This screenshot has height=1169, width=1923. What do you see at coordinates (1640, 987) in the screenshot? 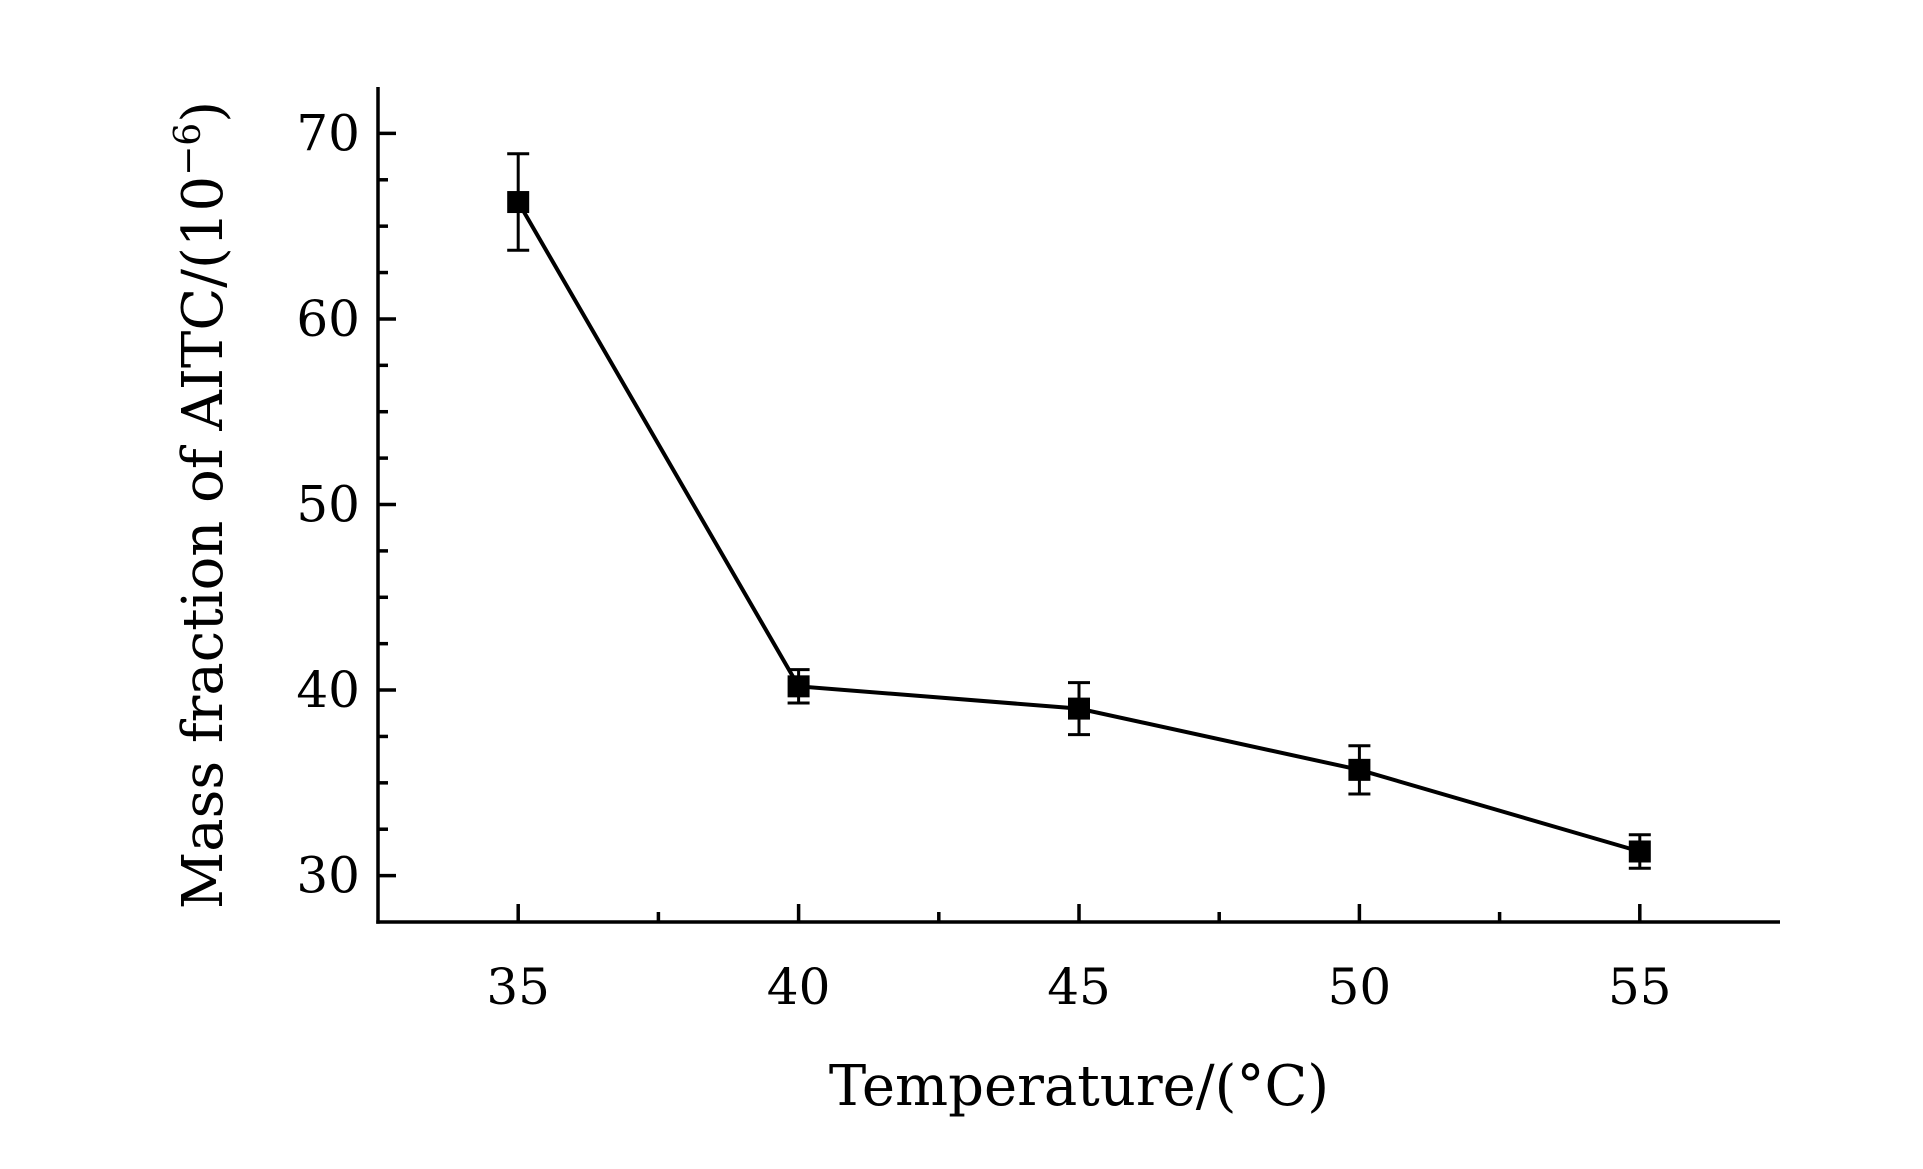
I see `x-tick-label: 55` at bounding box center [1640, 987].